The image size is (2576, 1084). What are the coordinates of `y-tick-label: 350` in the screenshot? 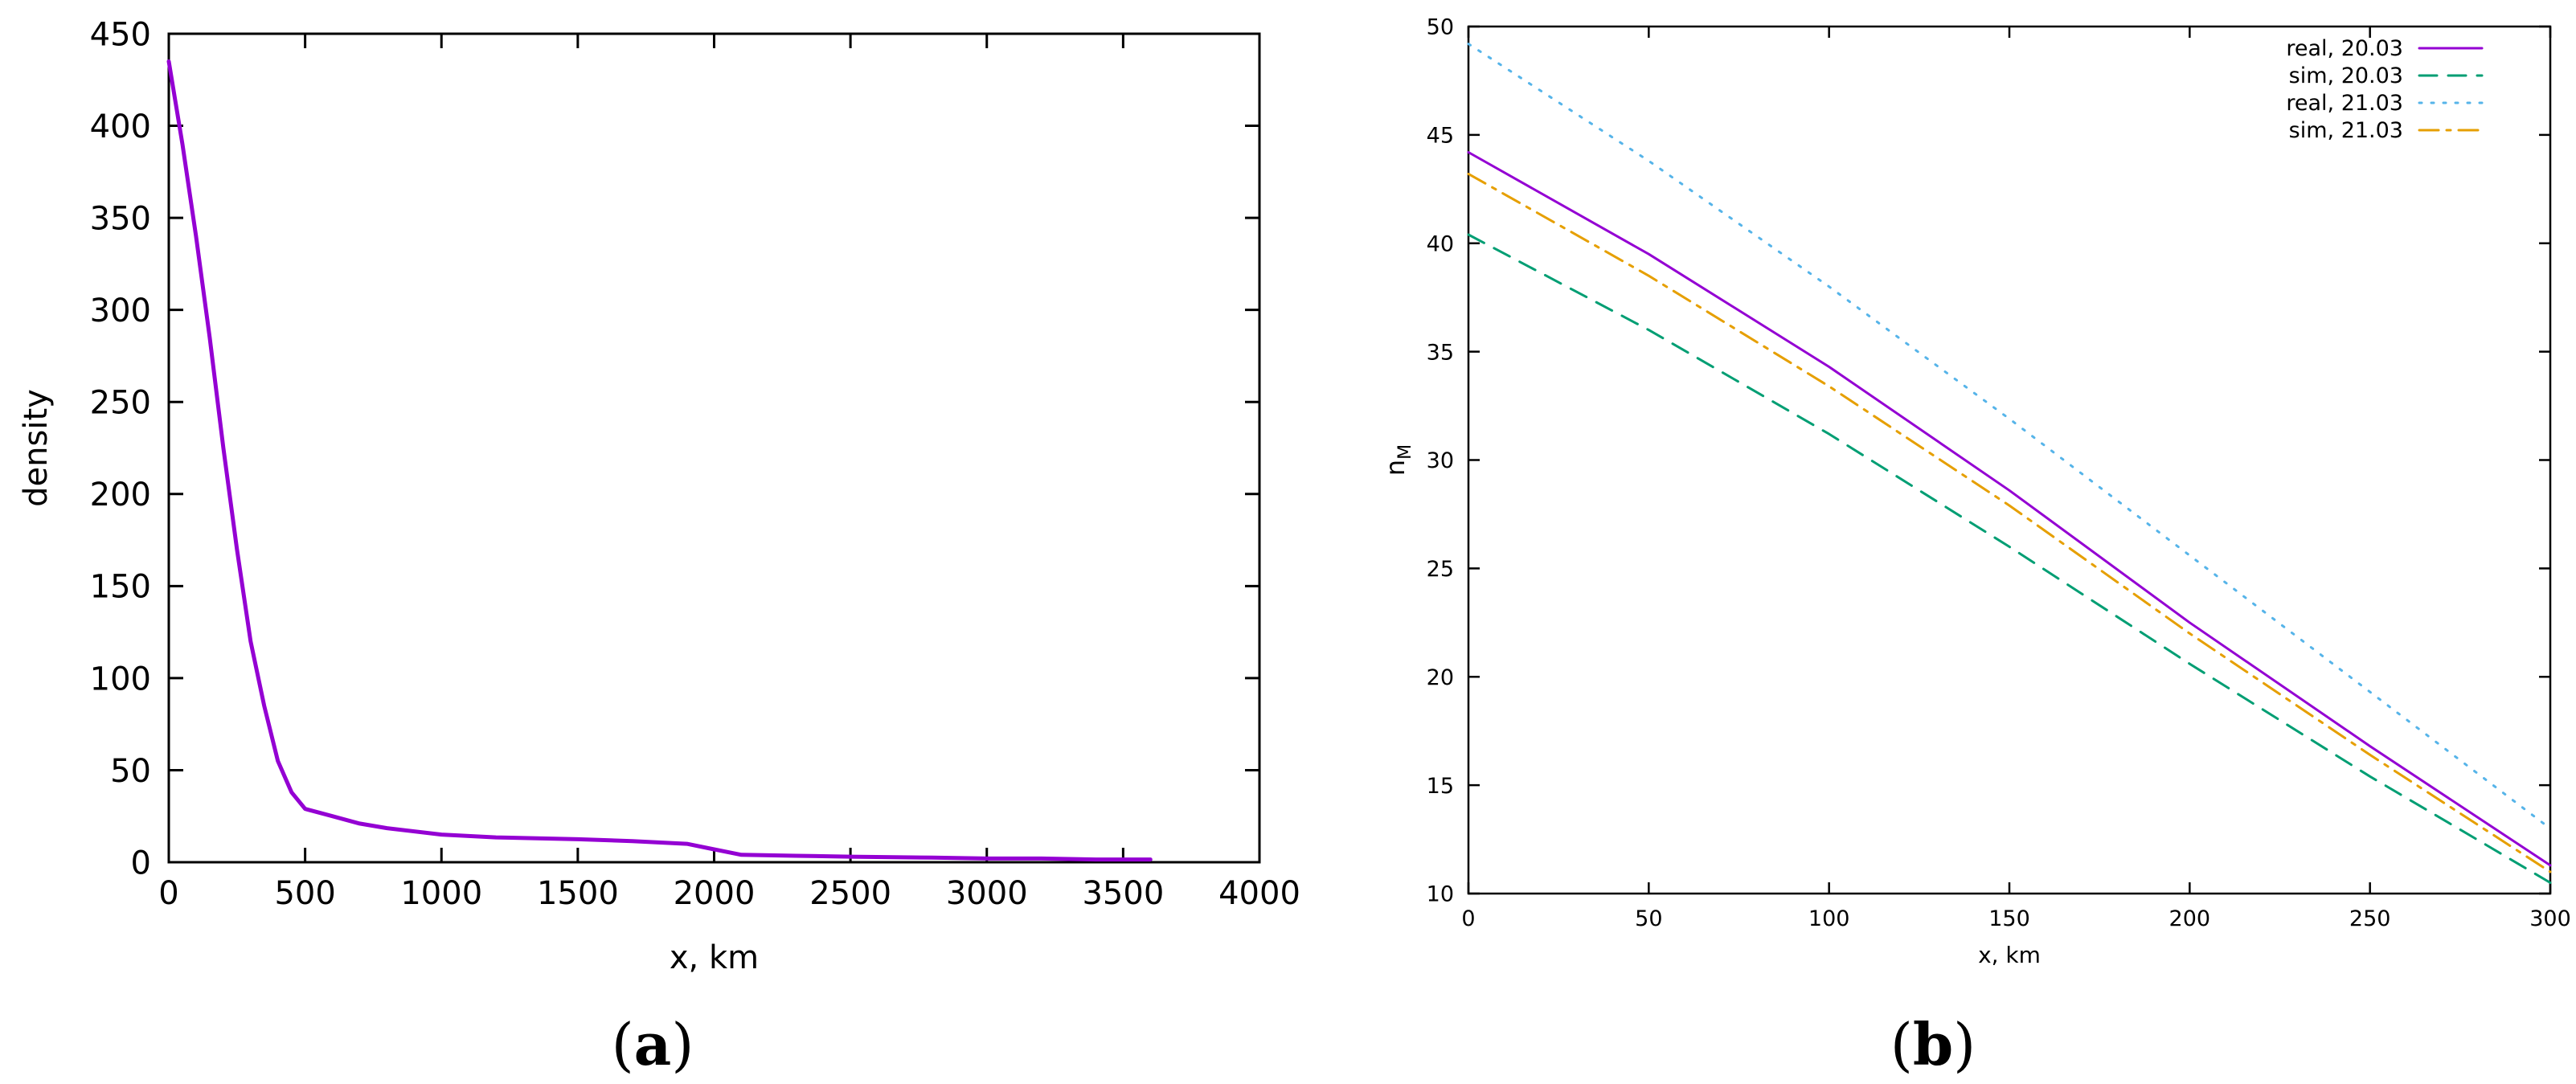 It's located at (120, 219).